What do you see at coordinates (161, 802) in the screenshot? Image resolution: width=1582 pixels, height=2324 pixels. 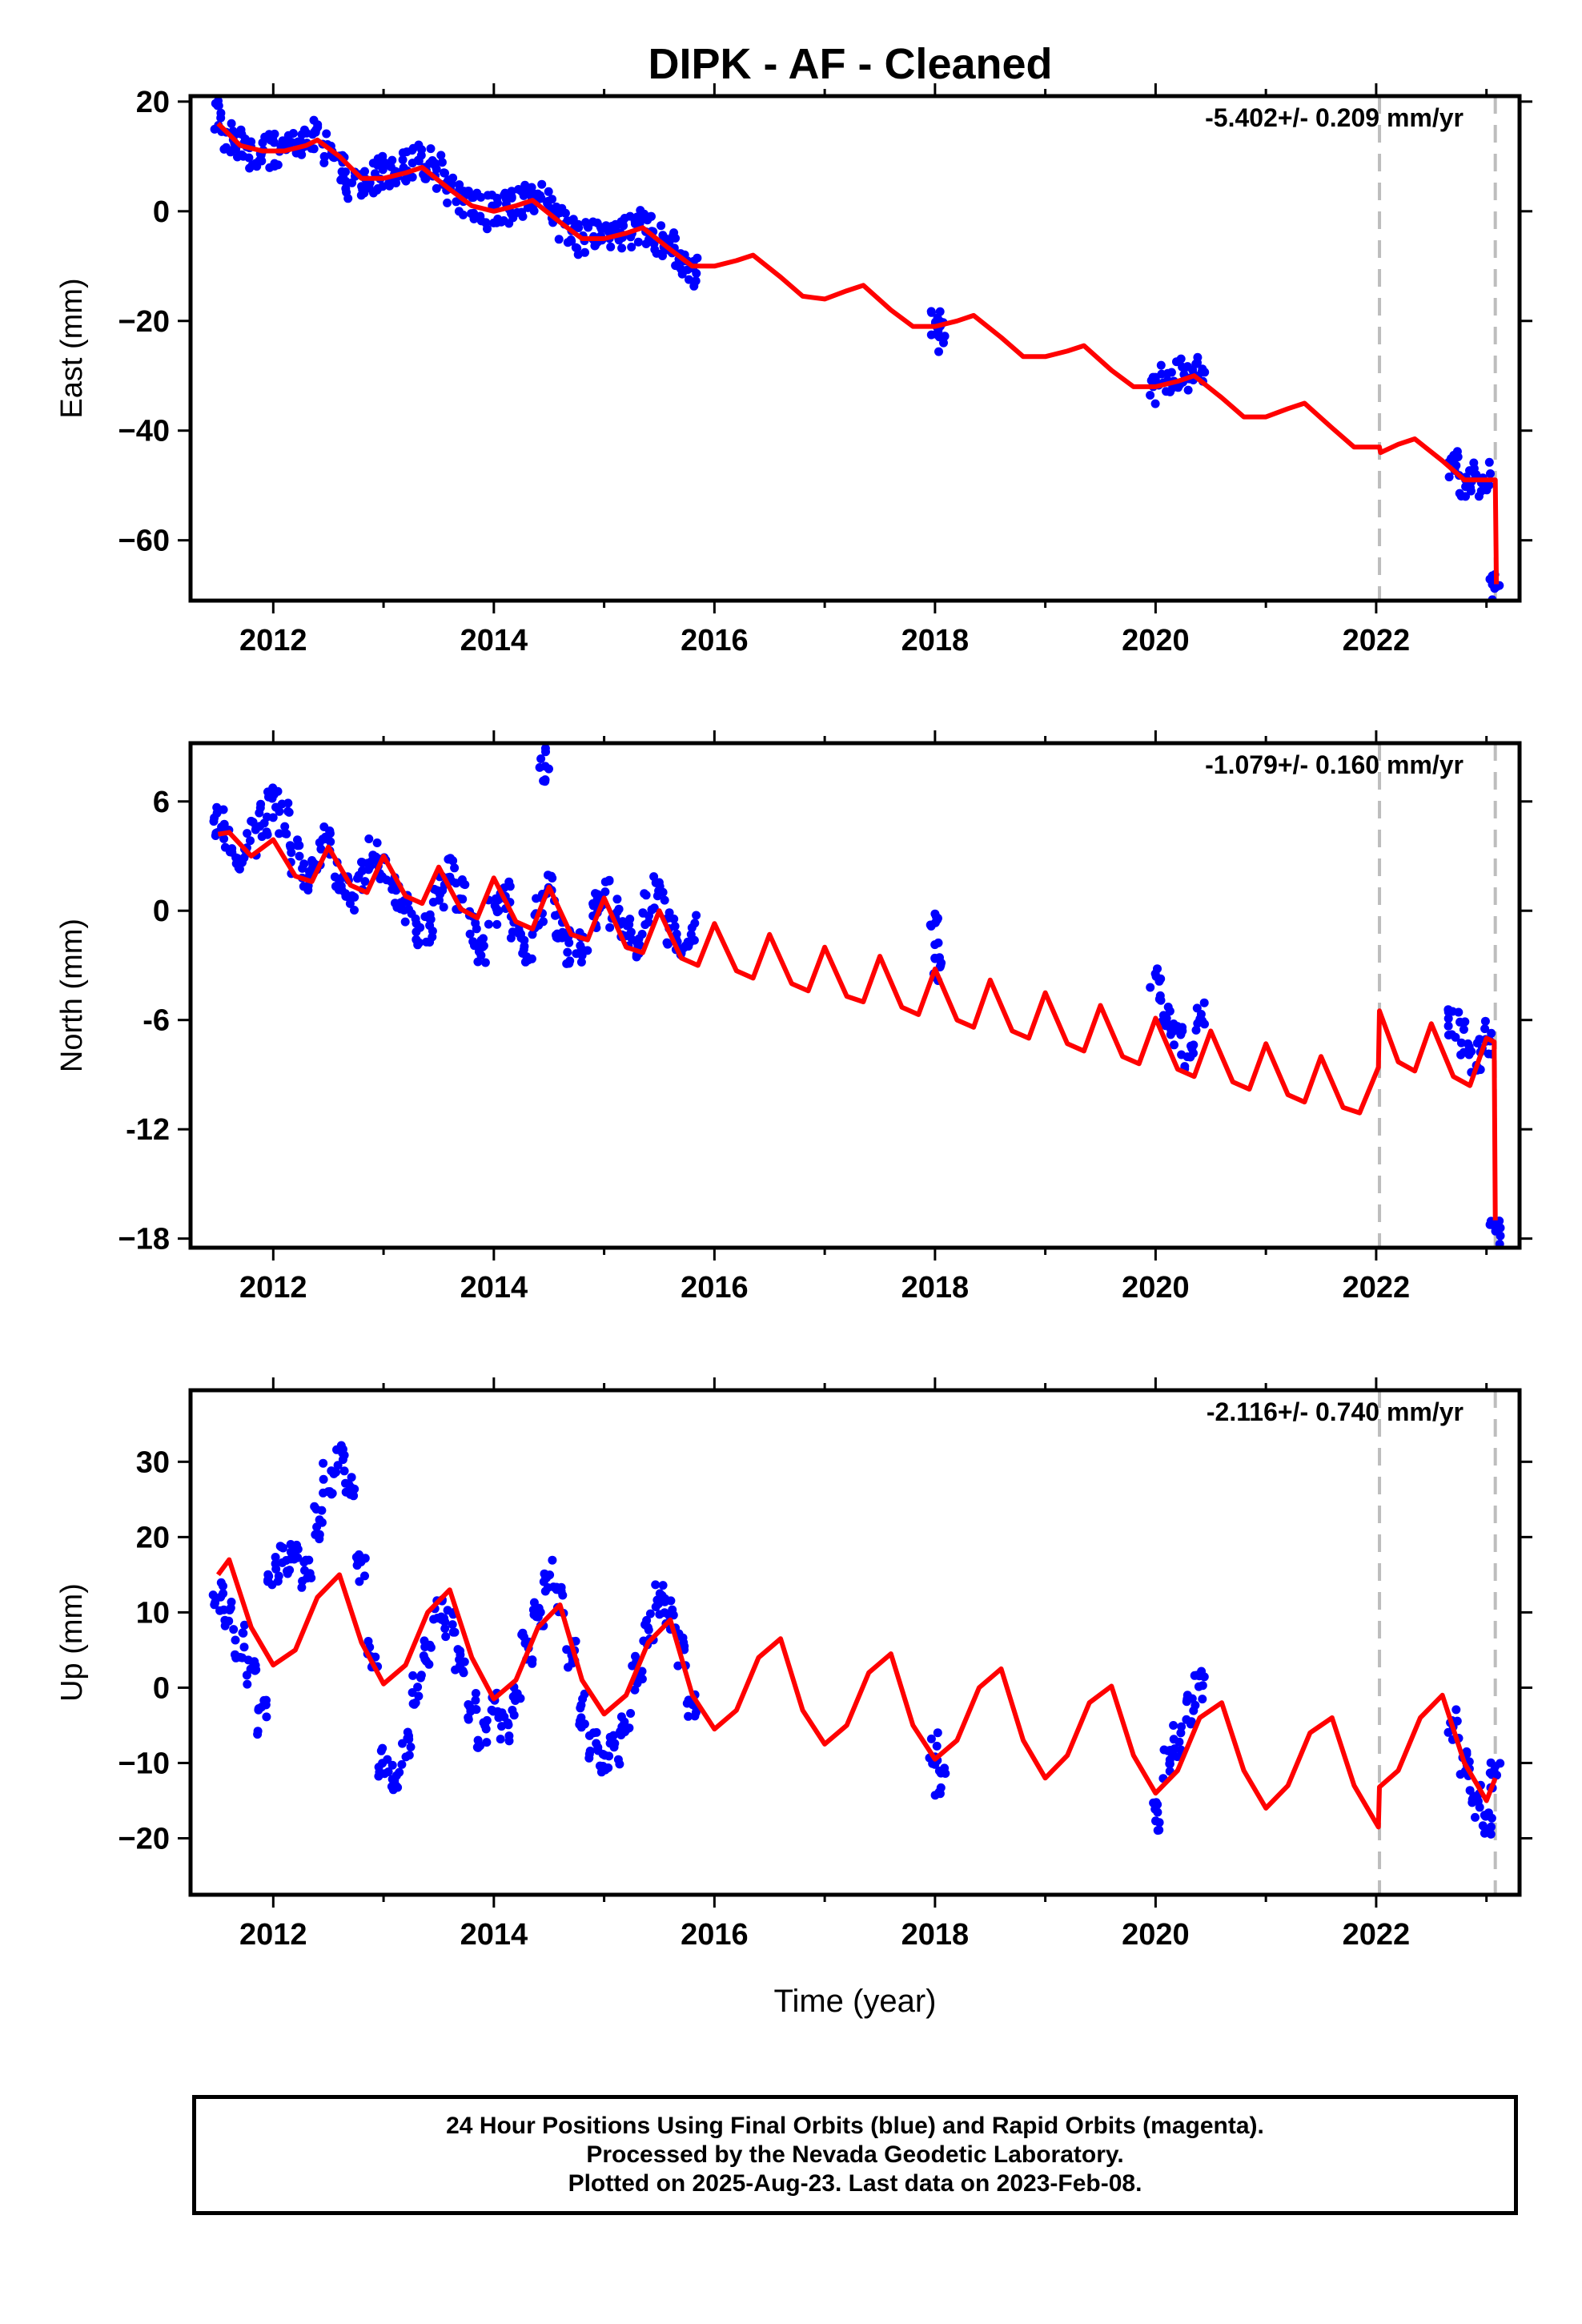 I see `y-tick-label: 6` at bounding box center [161, 802].